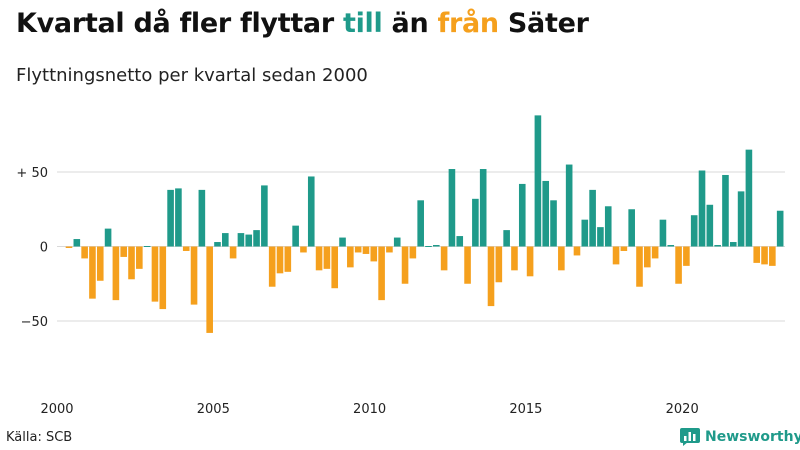  I want to click on title-highlight-till: till, so click(362, 23).